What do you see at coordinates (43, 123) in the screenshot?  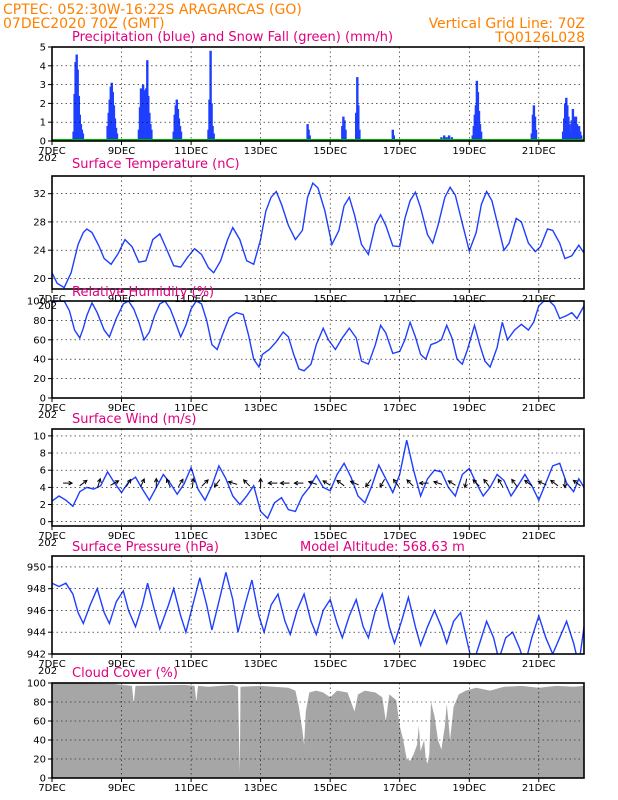 I see `y-tick-label: 1` at bounding box center [43, 123].